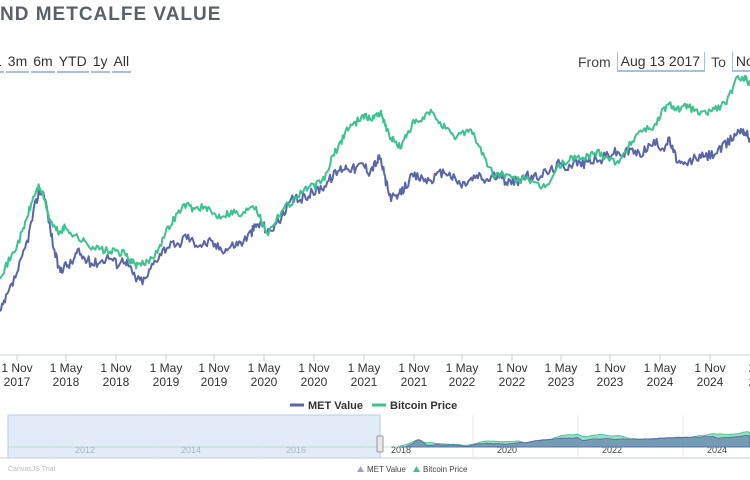 The image size is (750, 480). I want to click on navigator-year-label: 2022, so click(612, 450).